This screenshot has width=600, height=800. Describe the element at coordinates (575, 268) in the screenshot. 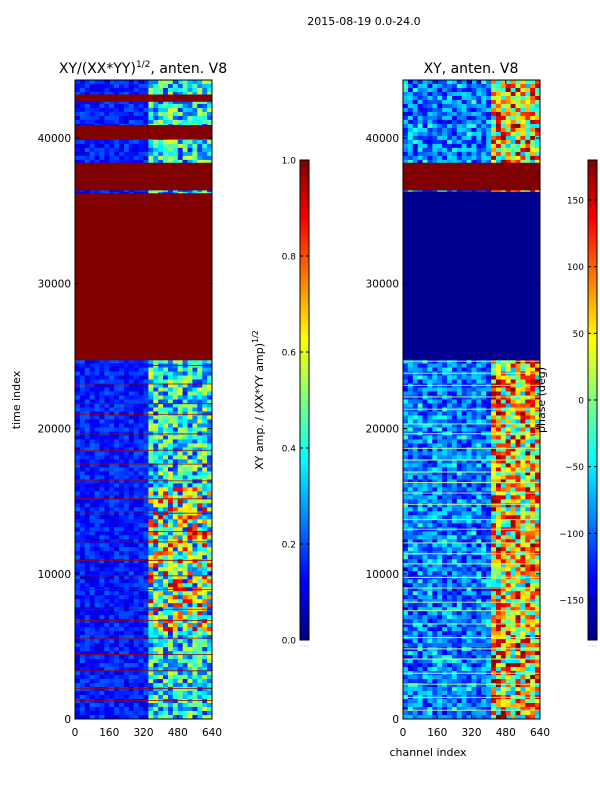

I see `colorbar-tick-label: 100` at that location.